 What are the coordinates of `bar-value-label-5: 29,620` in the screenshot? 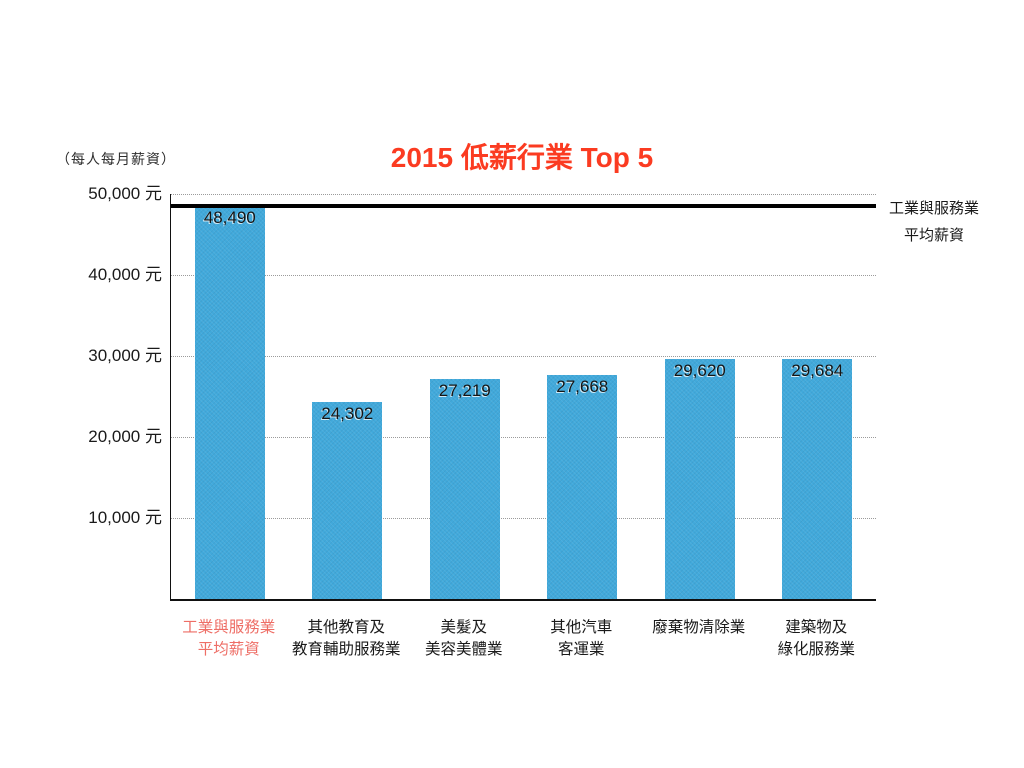 It's located at (699, 371).